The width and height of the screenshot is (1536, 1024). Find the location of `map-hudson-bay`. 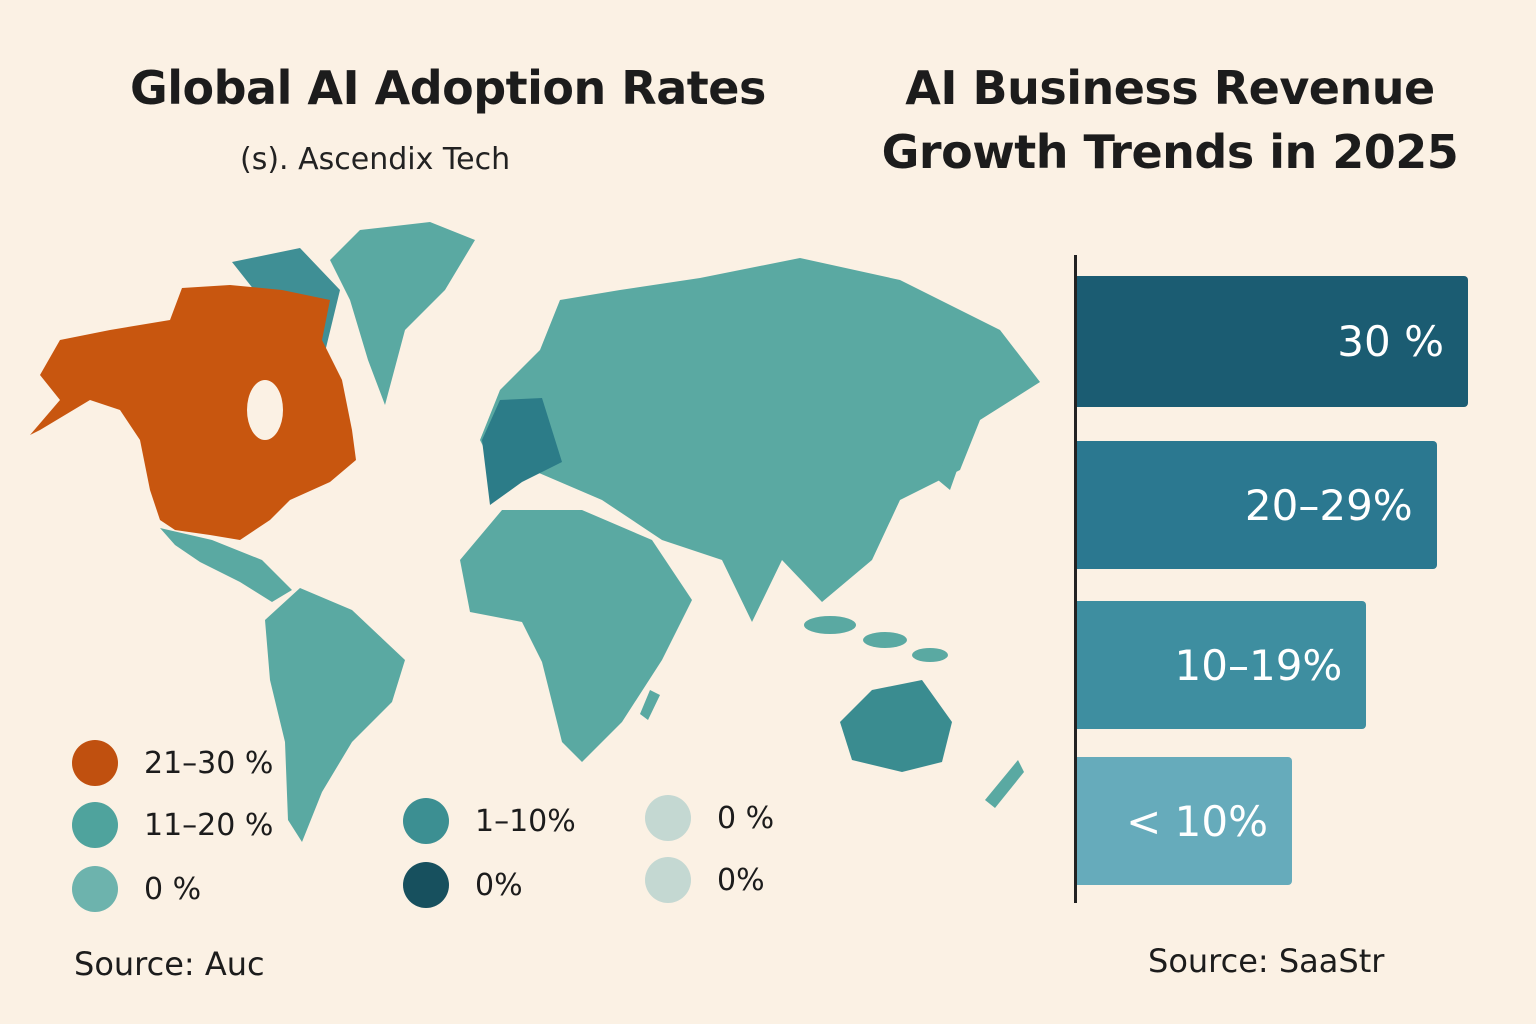

map-hudson-bay is located at coordinates (265, 410).